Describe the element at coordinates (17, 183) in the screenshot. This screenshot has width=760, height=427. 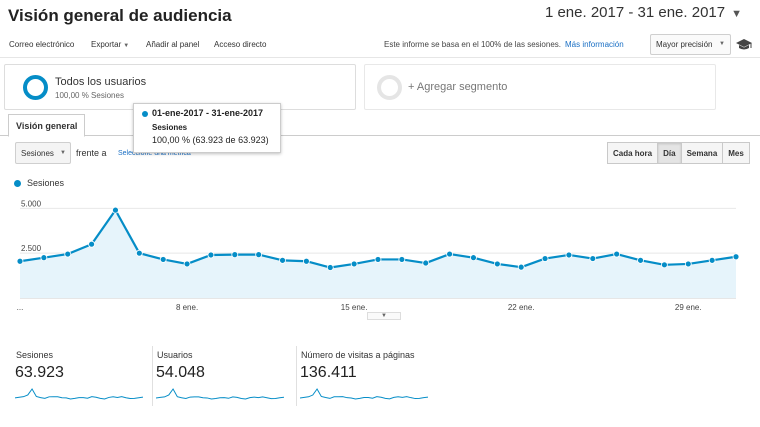
I see `legend-dot` at that location.